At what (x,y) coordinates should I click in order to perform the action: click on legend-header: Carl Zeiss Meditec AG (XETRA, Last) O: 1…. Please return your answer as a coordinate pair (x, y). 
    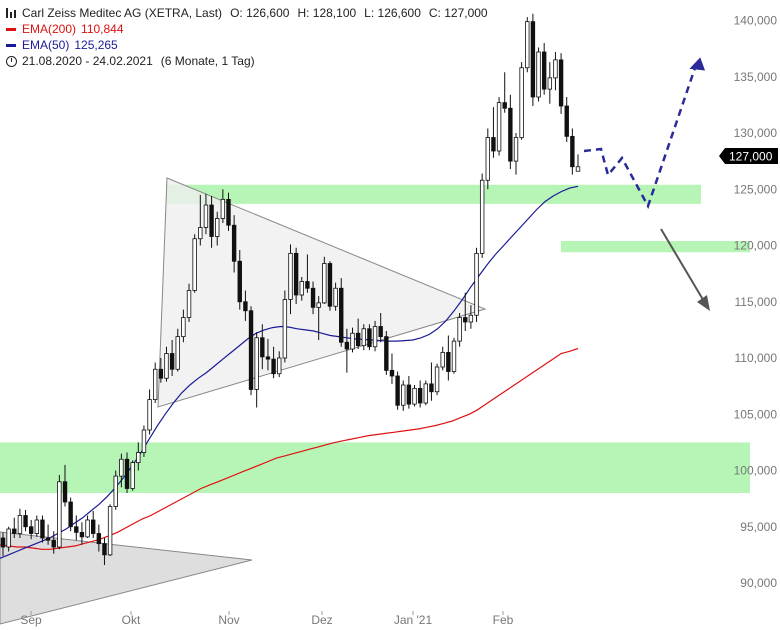
    Looking at the image, I should click on (247, 13).